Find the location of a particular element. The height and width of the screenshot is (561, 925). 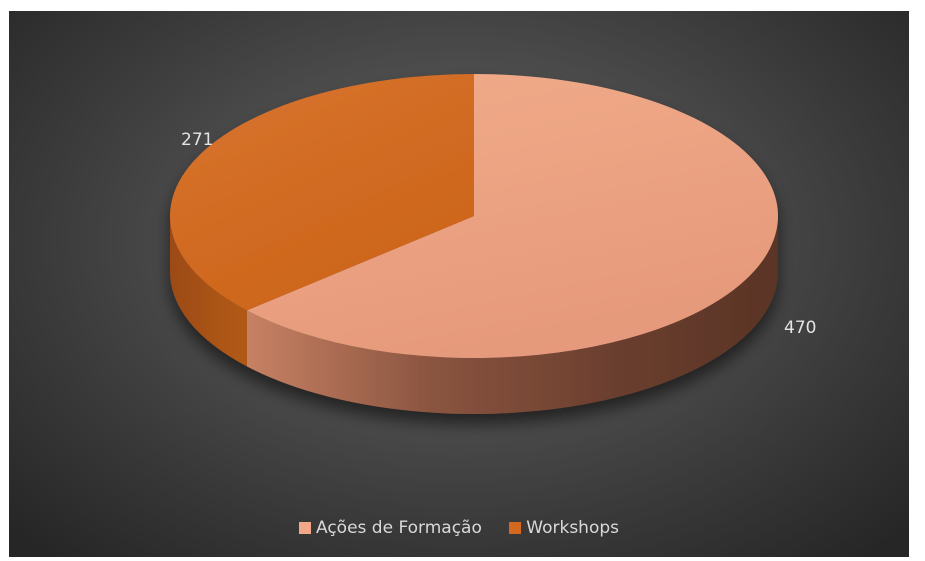

legend-item-workshops: Workshops is located at coordinates (564, 528).